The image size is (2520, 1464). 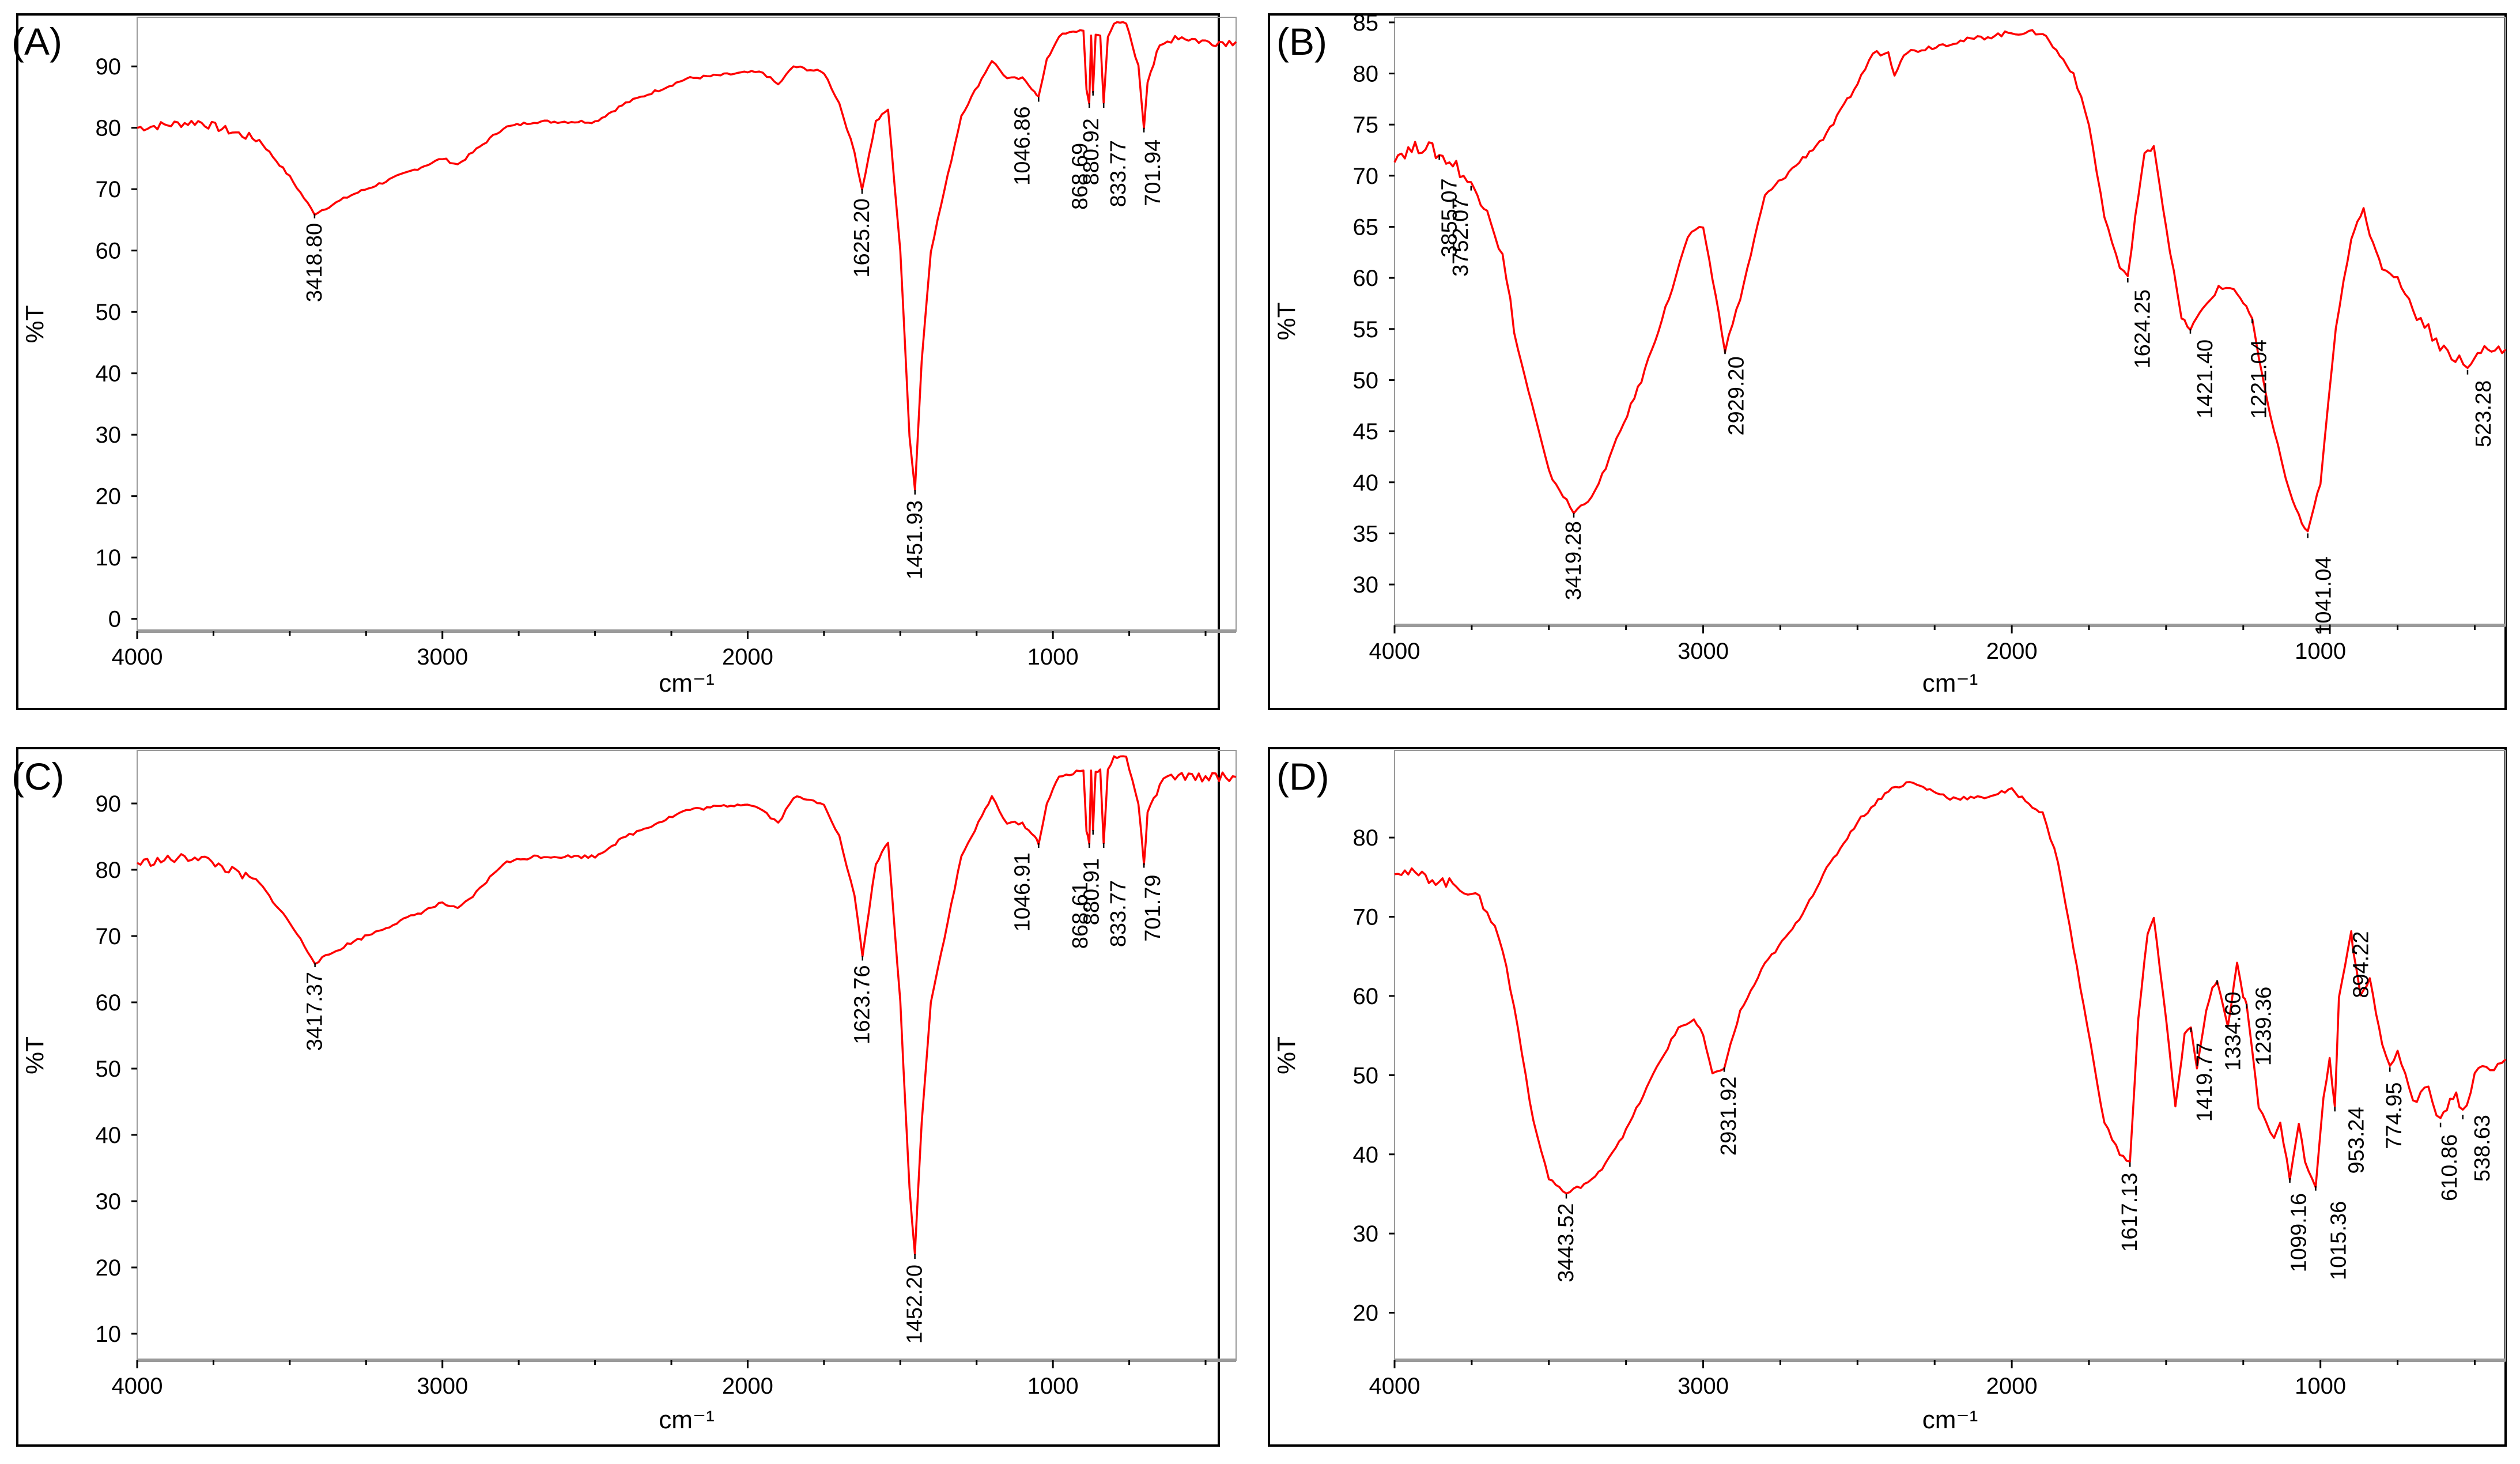 I want to click on peak-label: 1451.93, so click(x=915, y=539).